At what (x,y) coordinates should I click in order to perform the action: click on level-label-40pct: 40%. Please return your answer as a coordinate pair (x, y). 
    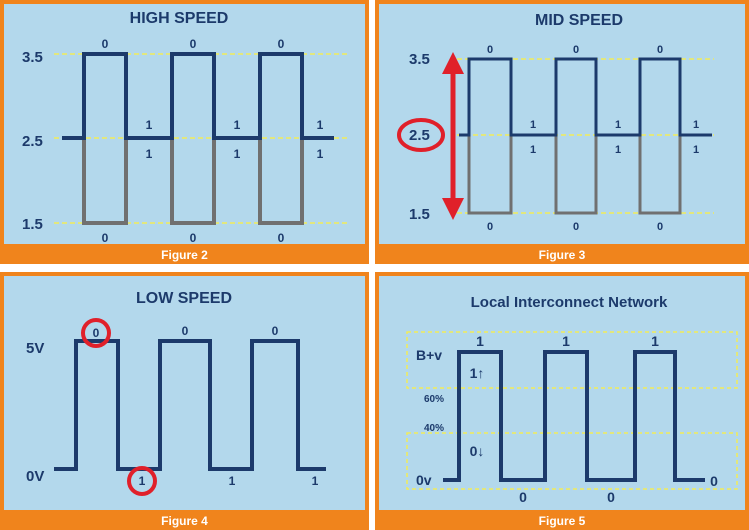
    Looking at the image, I should click on (434, 428).